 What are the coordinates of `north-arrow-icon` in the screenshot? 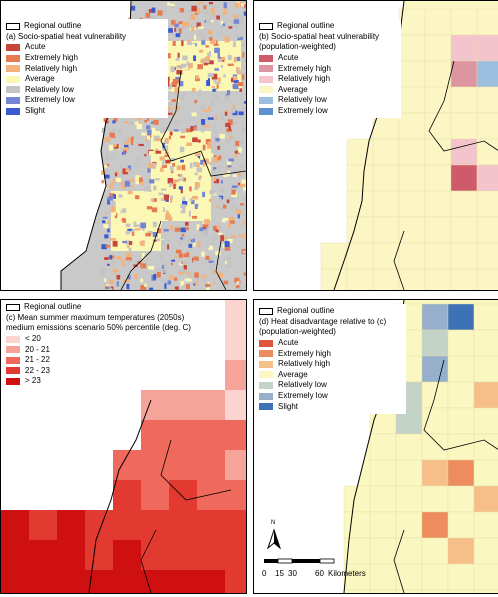 It's located at (274, 539).